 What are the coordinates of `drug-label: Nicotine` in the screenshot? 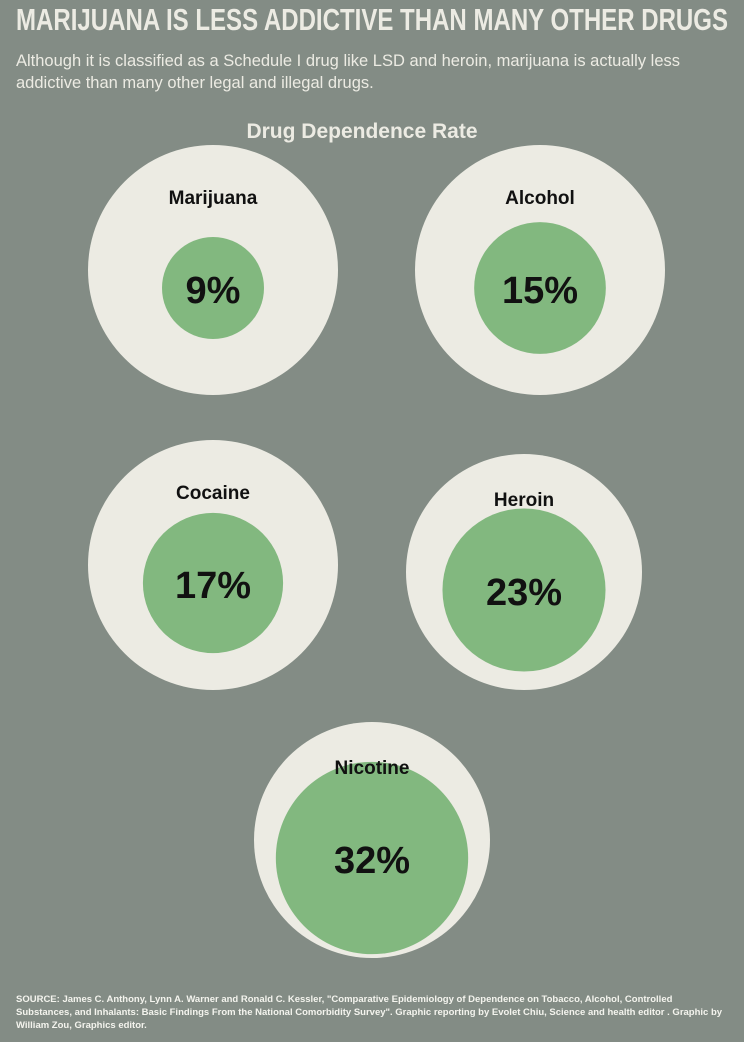 It's located at (372, 768).